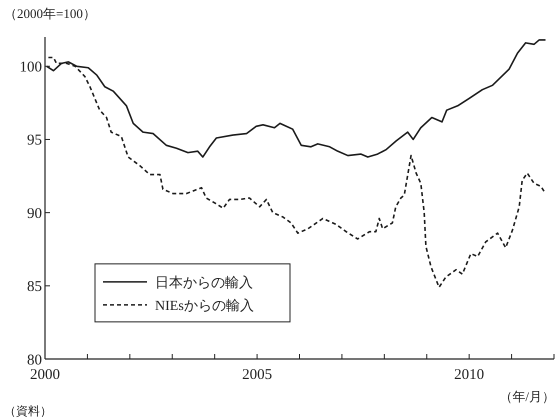 This screenshot has height=419, width=559. I want to click on y-tick-label: 85, so click(34, 287).